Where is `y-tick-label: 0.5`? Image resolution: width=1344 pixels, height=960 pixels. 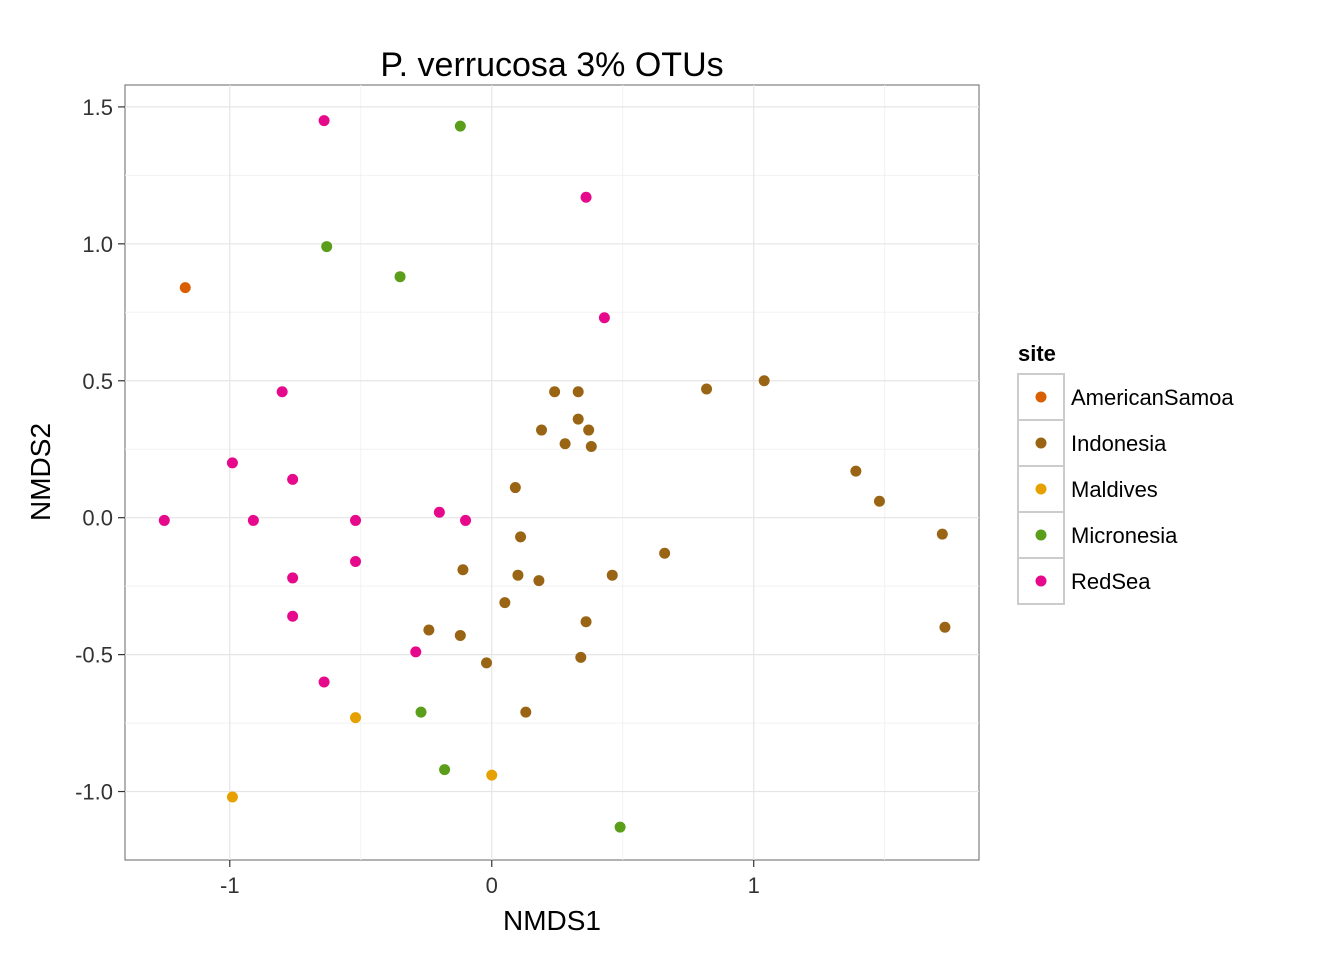 y-tick-label: 0.5 is located at coordinates (97, 381).